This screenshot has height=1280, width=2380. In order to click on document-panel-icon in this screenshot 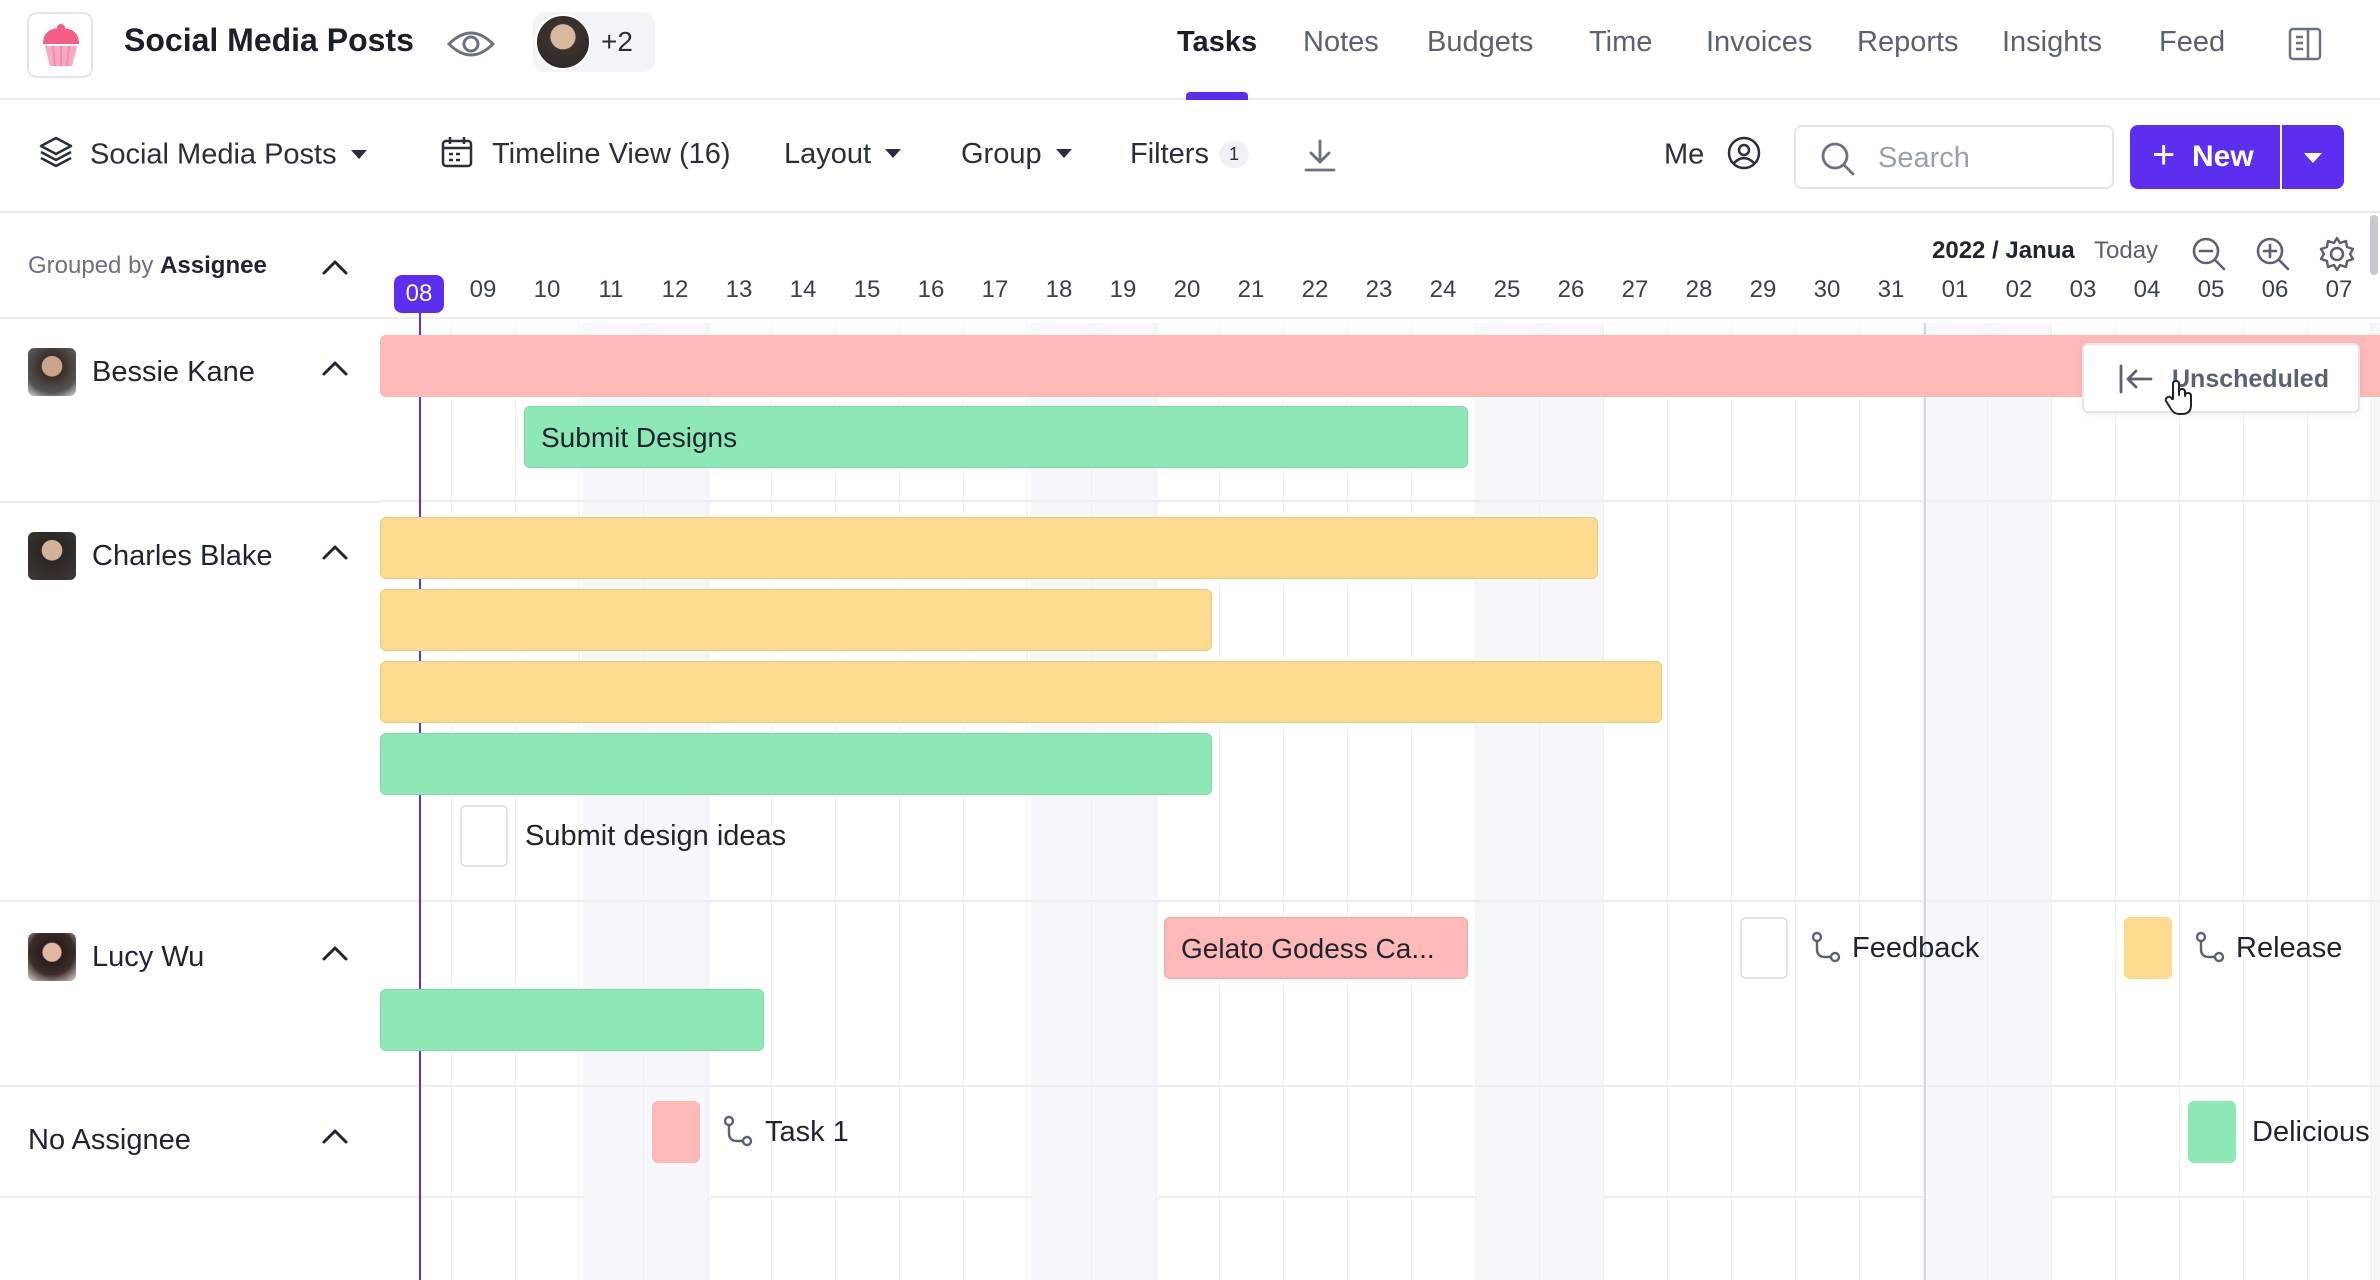, I will do `click(2305, 44)`.